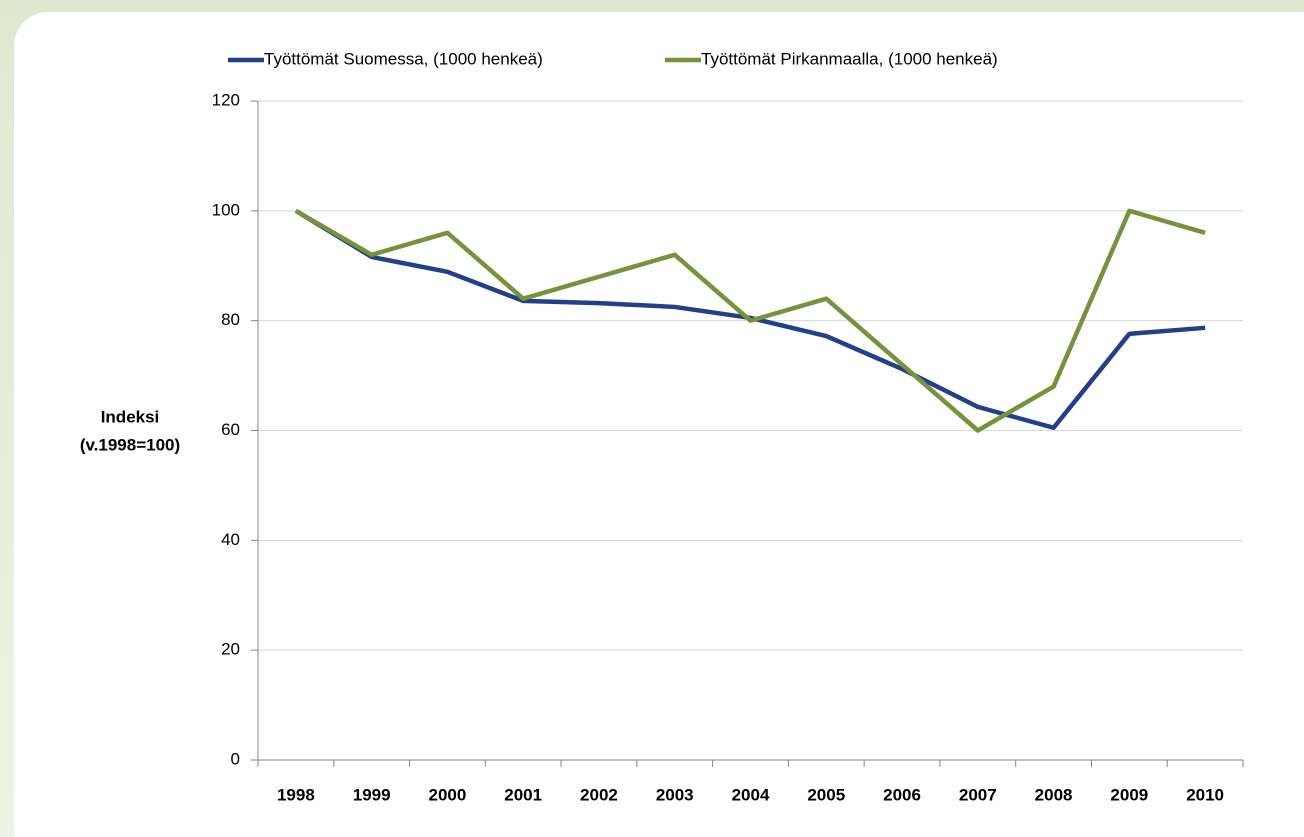 This screenshot has width=1304, height=837. Describe the element at coordinates (230, 649) in the screenshot. I see `y-tick-label: 20` at that location.